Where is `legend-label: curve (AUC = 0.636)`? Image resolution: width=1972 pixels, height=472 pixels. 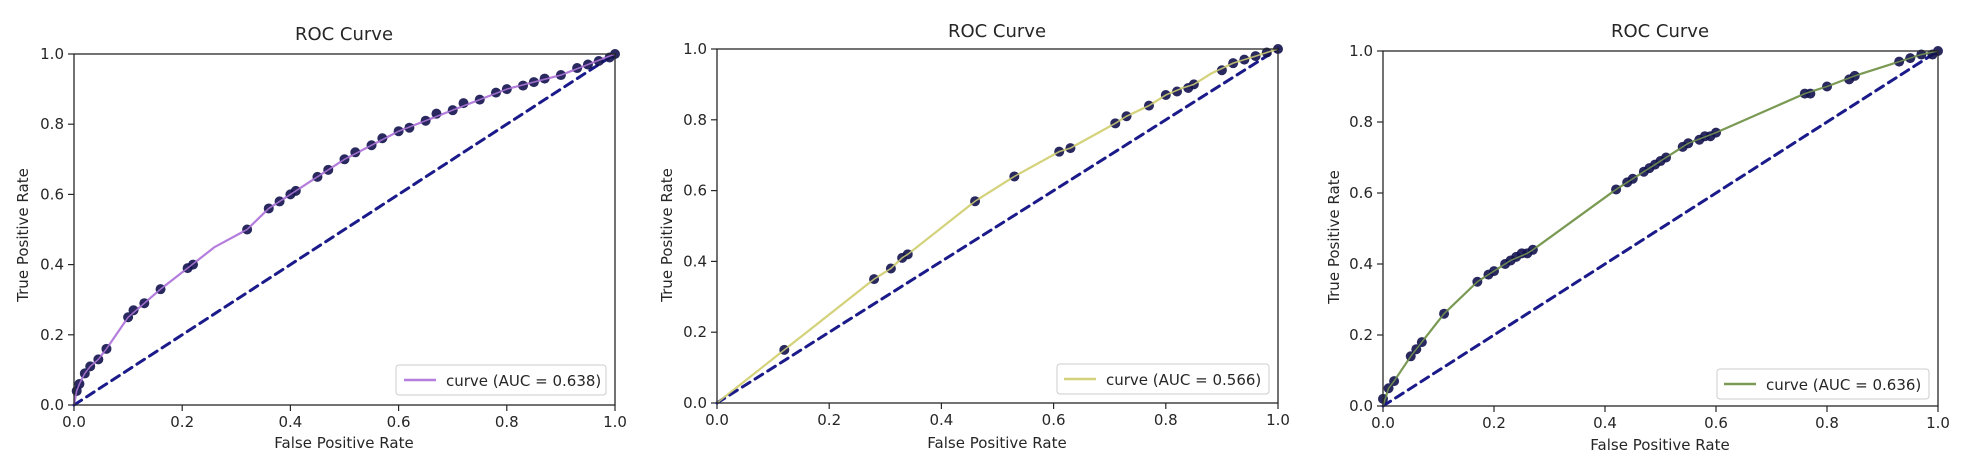 legend-label: curve (AUC = 0.636) is located at coordinates (1843, 385).